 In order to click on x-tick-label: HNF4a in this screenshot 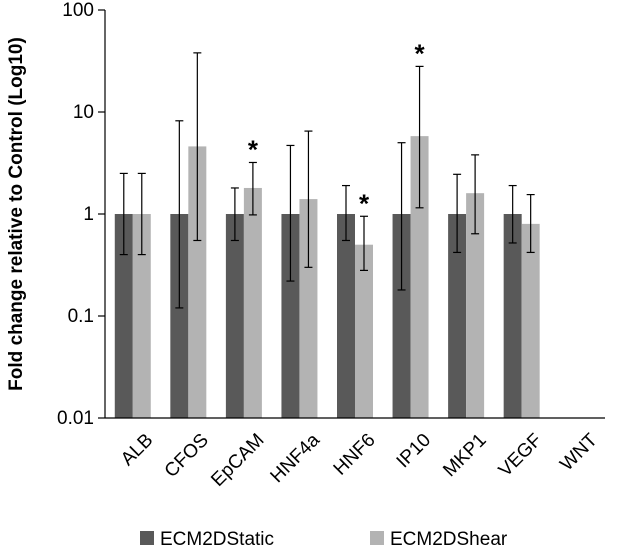, I will do `click(296, 458)`.